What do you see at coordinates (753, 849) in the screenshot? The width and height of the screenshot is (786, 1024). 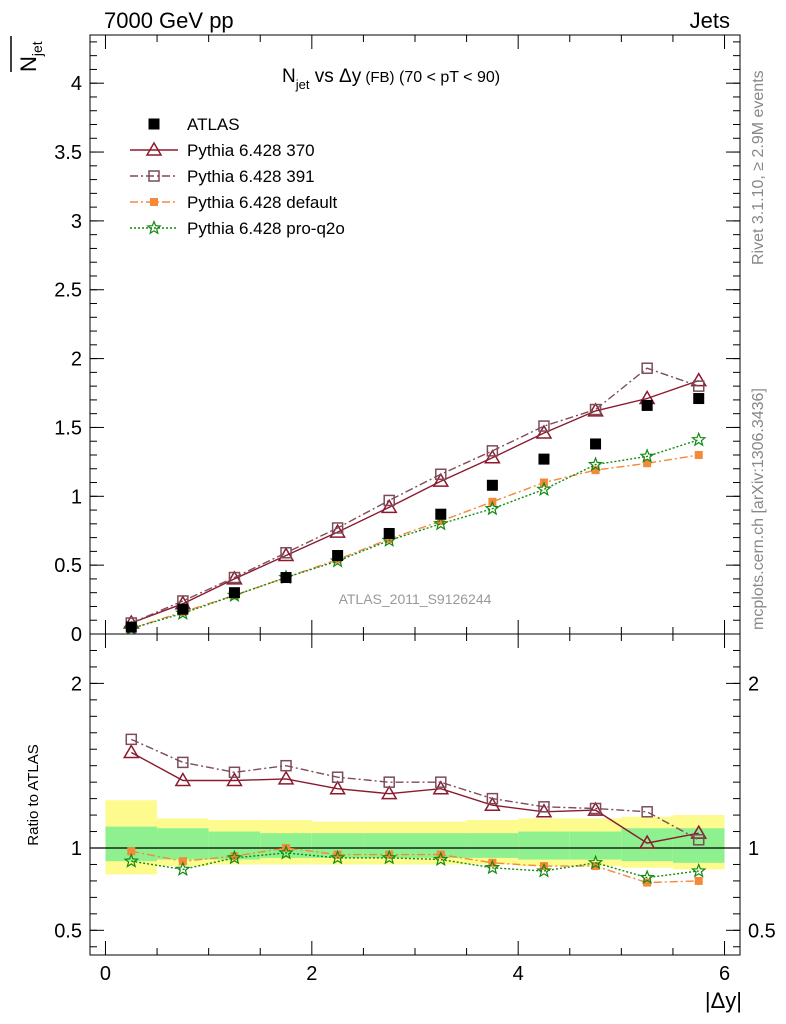 I see `y-tick-label-right: 1` at bounding box center [753, 849].